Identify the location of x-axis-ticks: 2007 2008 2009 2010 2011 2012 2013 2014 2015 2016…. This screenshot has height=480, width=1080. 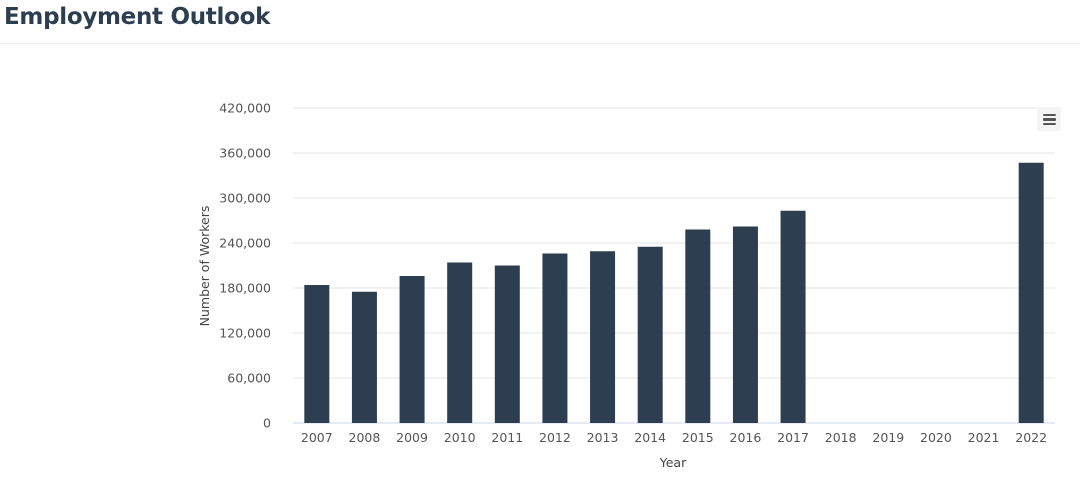
(674, 437).